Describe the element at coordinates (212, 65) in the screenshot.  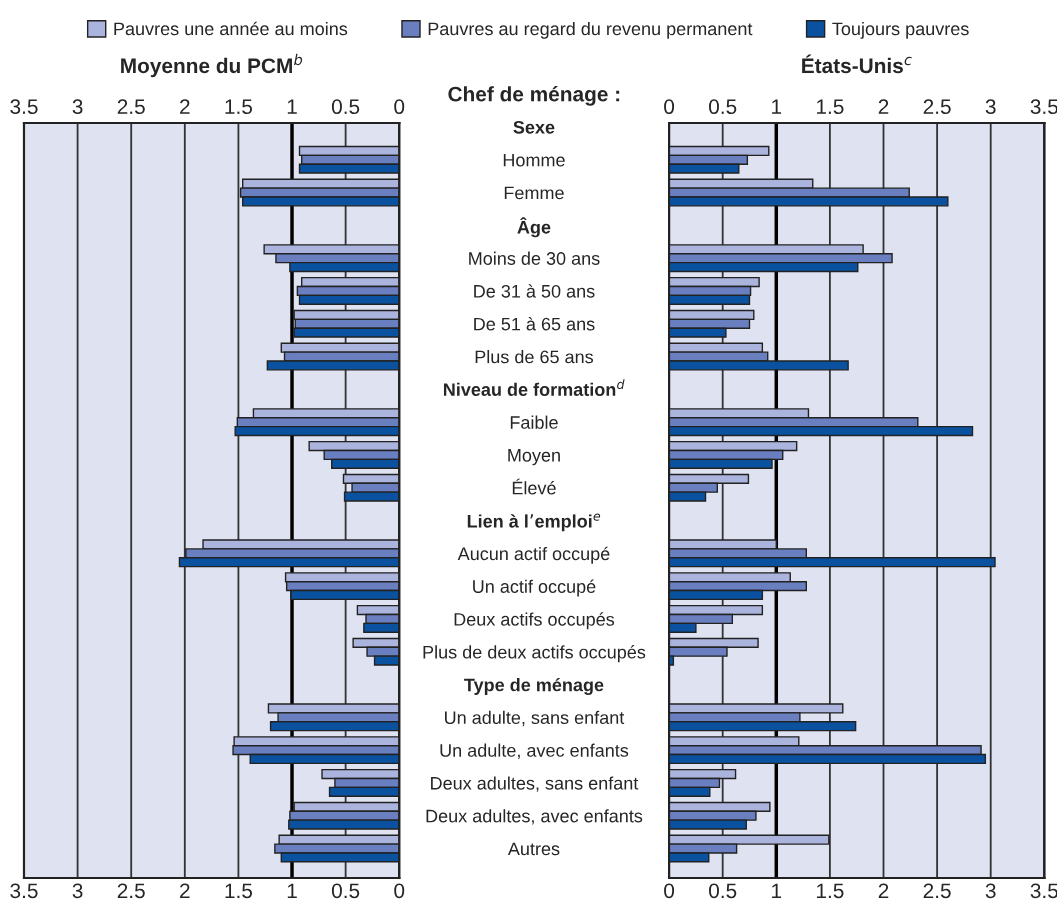
I see `chart-title: Moyenne du PCM$^{b}$` at that location.